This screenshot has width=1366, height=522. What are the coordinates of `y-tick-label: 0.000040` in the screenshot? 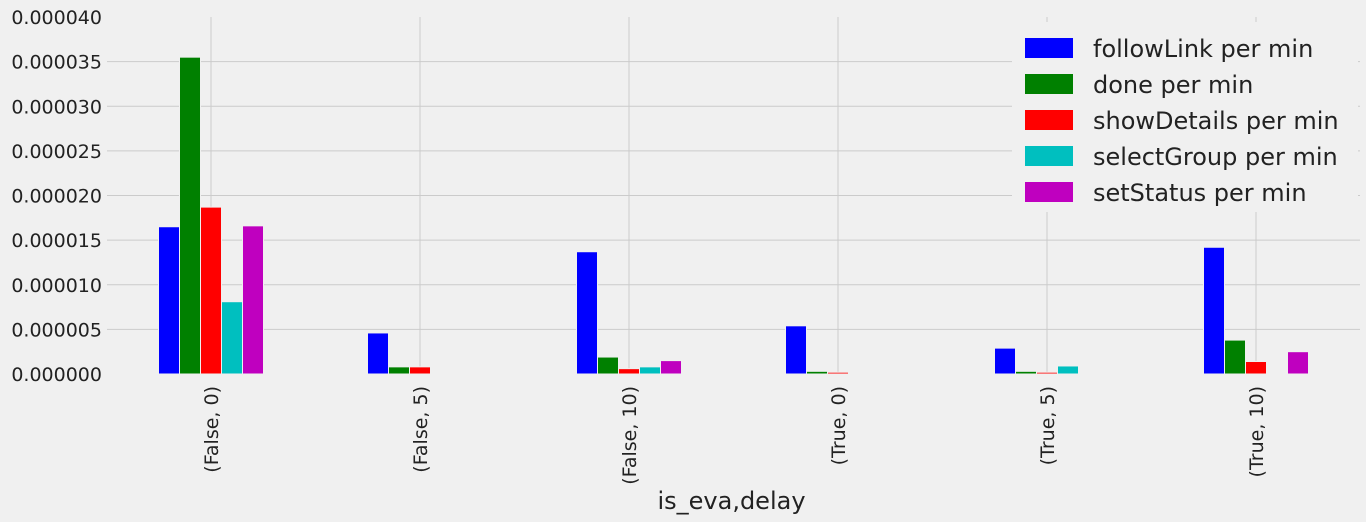 It's located at (56, 18).